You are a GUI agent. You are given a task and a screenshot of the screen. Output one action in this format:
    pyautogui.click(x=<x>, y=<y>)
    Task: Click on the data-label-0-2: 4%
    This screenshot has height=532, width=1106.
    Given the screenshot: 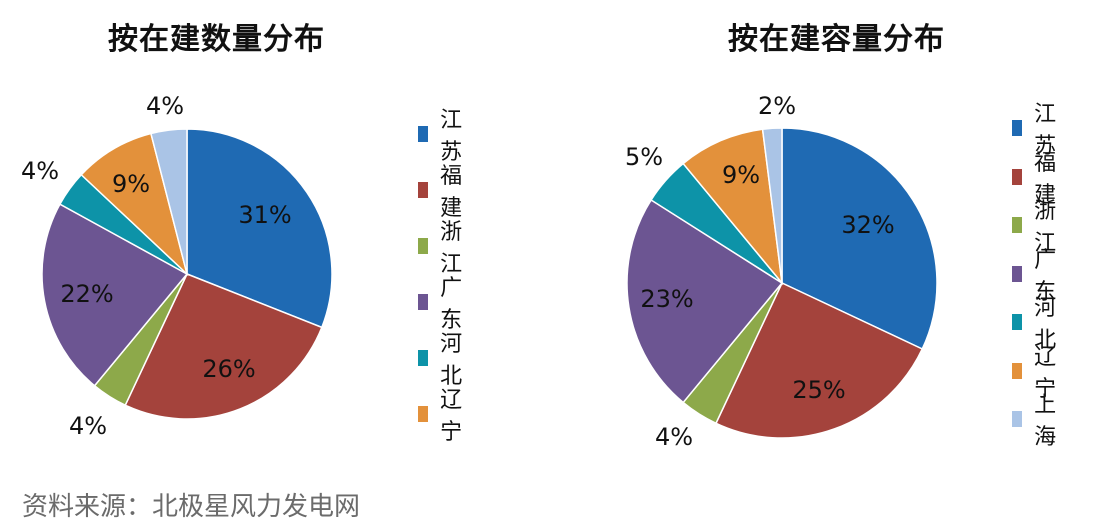 What is the action you would take?
    pyautogui.click(x=88, y=426)
    